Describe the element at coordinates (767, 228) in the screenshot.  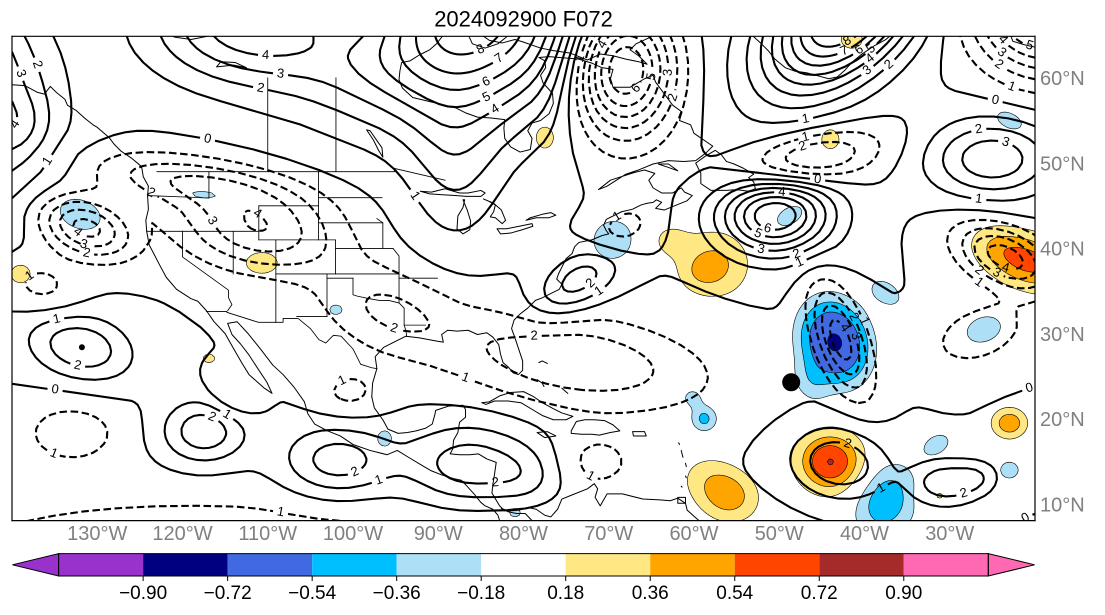
I see `svg-text: 6` at that location.